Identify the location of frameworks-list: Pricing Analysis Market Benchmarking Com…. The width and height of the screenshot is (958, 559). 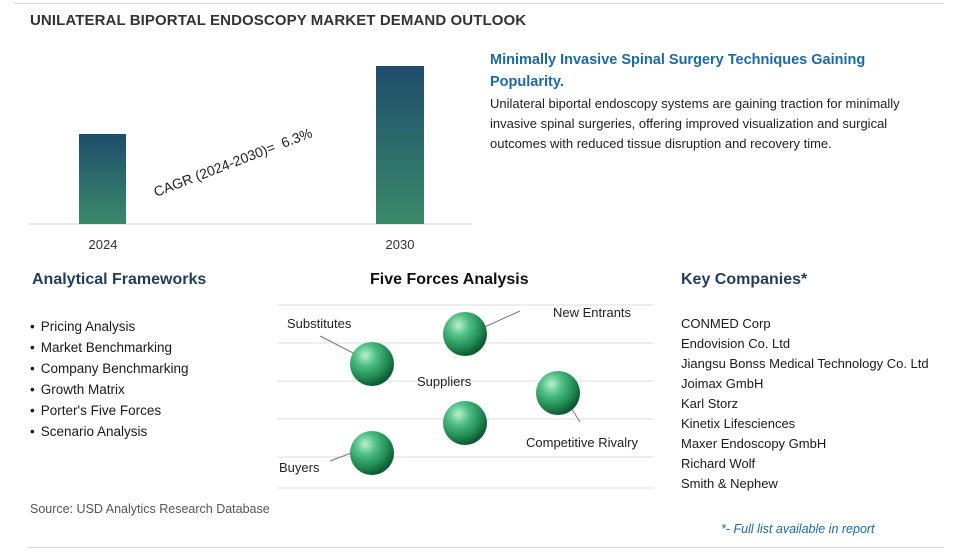
(109, 379).